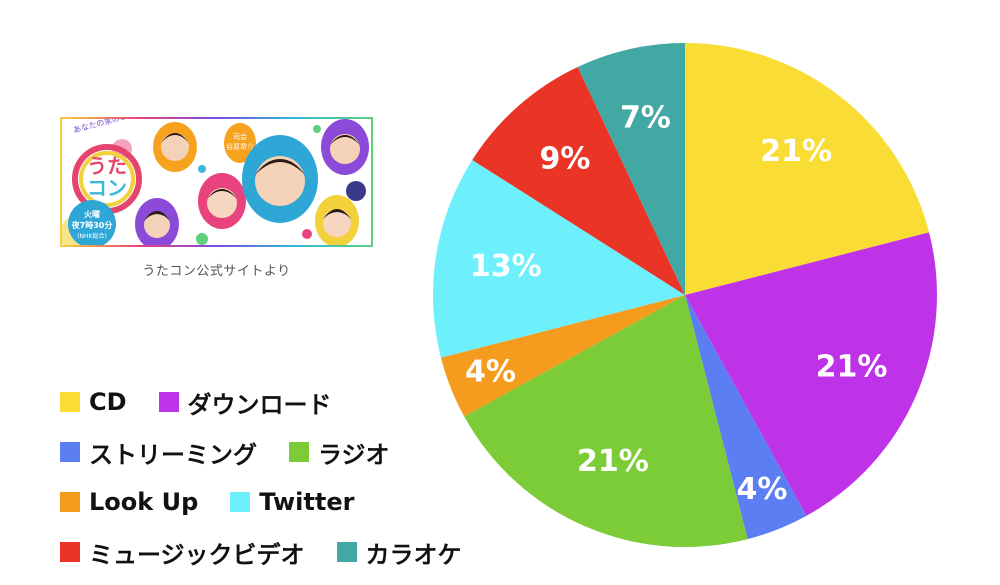  What do you see at coordinates (92, 214) in the screenshot?
I see `banner-day: 火曜` at bounding box center [92, 214].